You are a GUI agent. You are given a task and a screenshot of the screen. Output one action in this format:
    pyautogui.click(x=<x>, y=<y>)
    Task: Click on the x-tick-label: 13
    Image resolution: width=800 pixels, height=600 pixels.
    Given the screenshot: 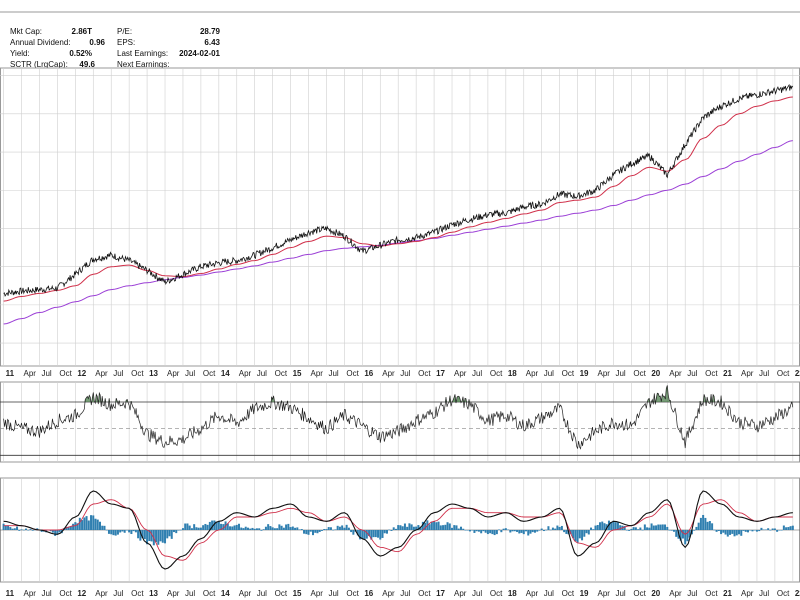 What is the action you would take?
    pyautogui.click(x=153, y=593)
    